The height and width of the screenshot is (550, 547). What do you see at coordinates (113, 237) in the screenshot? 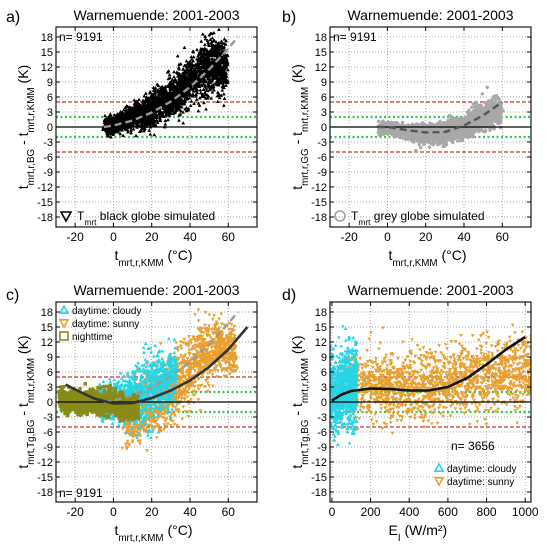
I see `x-tick-label: 0` at bounding box center [113, 237].